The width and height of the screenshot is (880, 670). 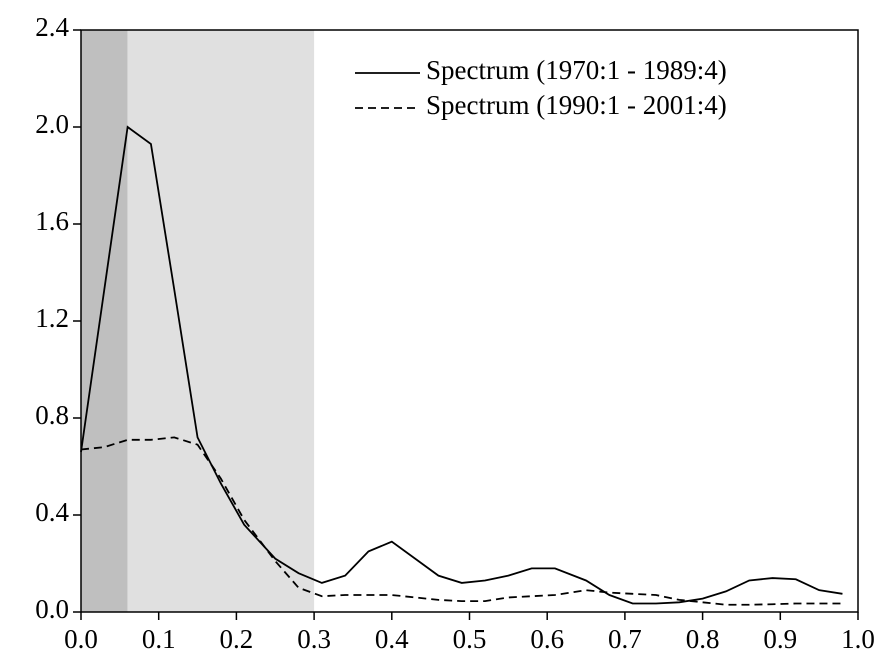 What do you see at coordinates (470, 639) in the screenshot?
I see `x-tick-label: 0.5` at bounding box center [470, 639].